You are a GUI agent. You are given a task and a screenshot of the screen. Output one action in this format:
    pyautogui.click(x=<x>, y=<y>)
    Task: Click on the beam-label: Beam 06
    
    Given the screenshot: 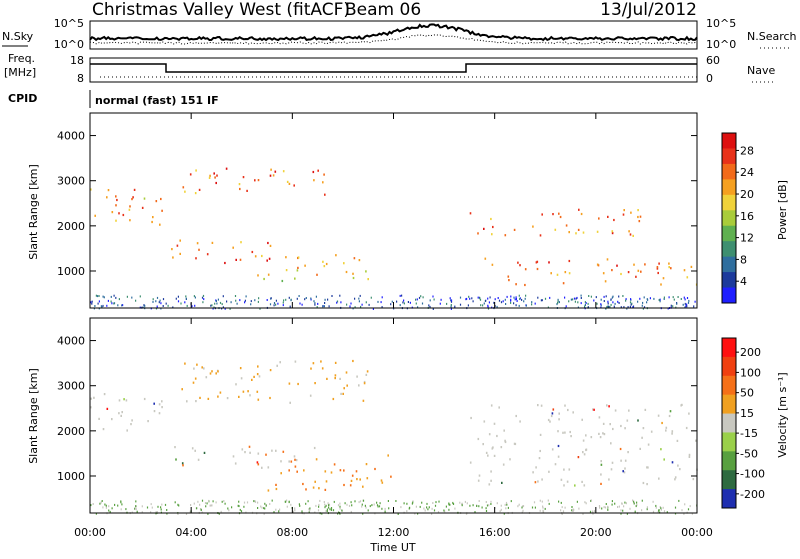 What is the action you would take?
    pyautogui.click(x=383, y=10)
    